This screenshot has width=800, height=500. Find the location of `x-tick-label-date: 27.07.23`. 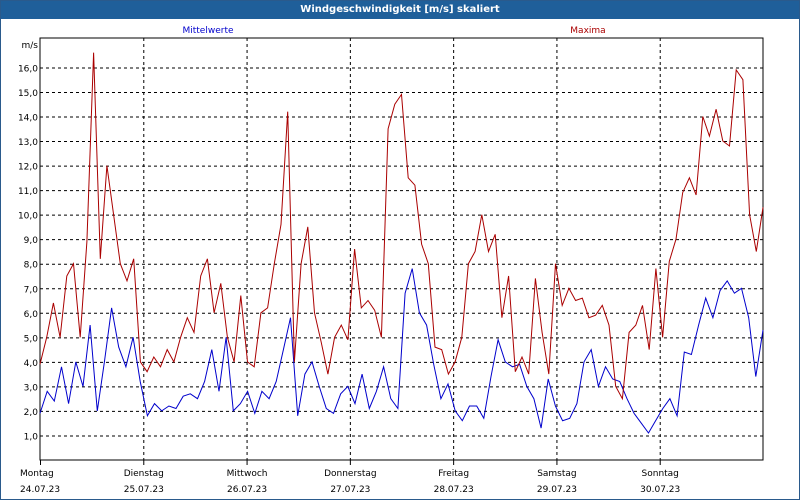

x-tick-label-date: 27.07.23 is located at coordinates (350, 490).